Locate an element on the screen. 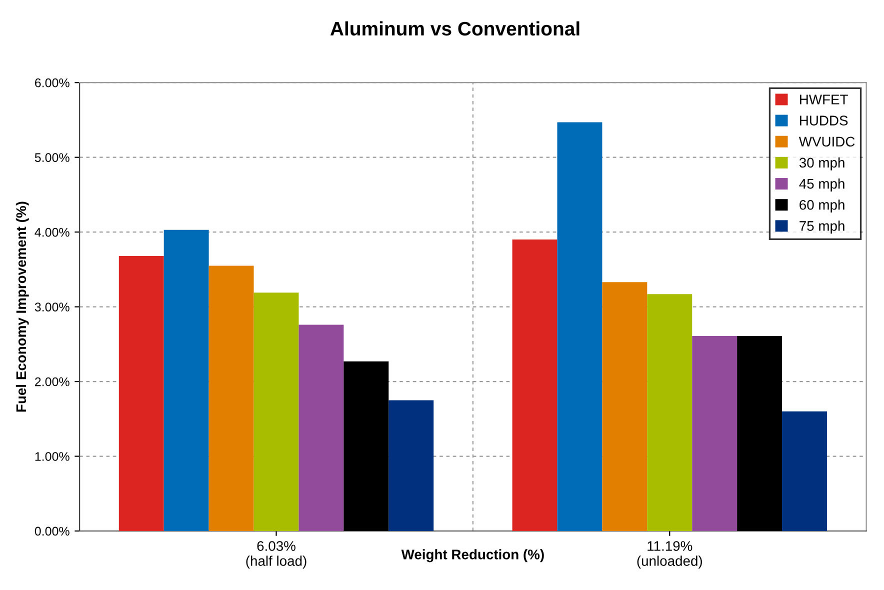 Image resolution: width=884 pixels, height=590 pixels. legend-label: 45 mph is located at coordinates (821, 185).